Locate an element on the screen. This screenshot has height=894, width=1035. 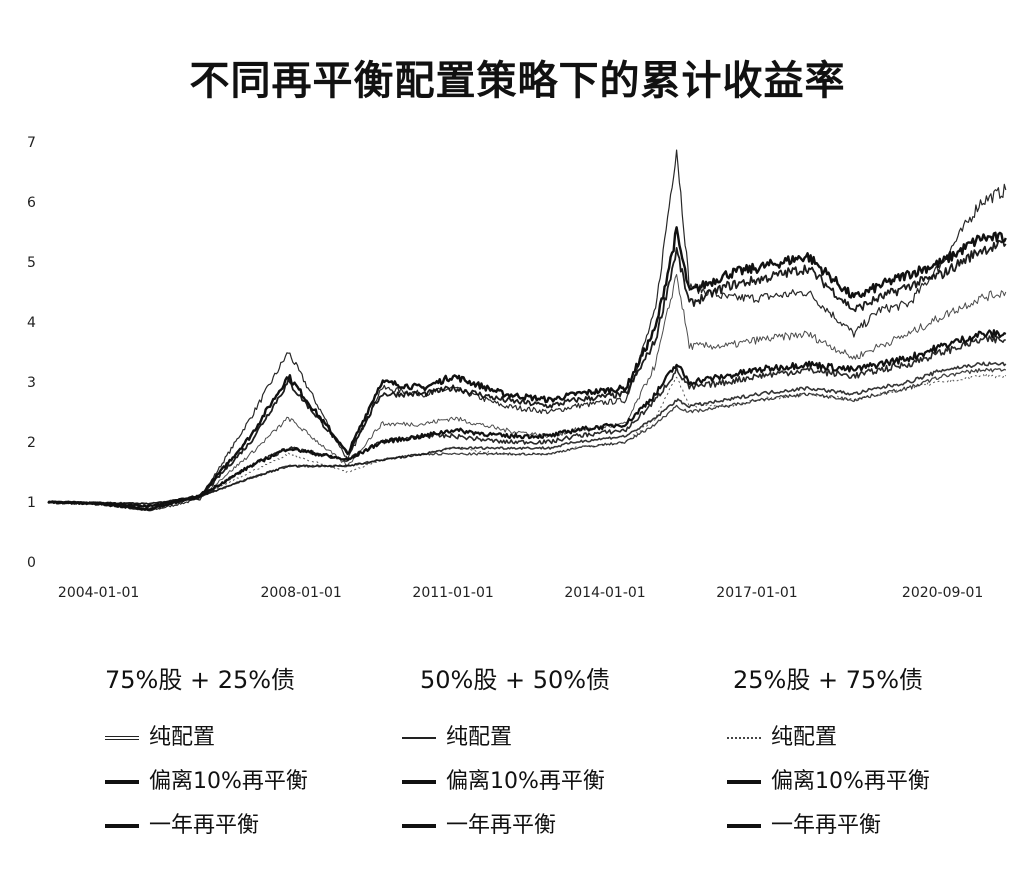
y-tick-label: 0 is located at coordinates (31, 563).